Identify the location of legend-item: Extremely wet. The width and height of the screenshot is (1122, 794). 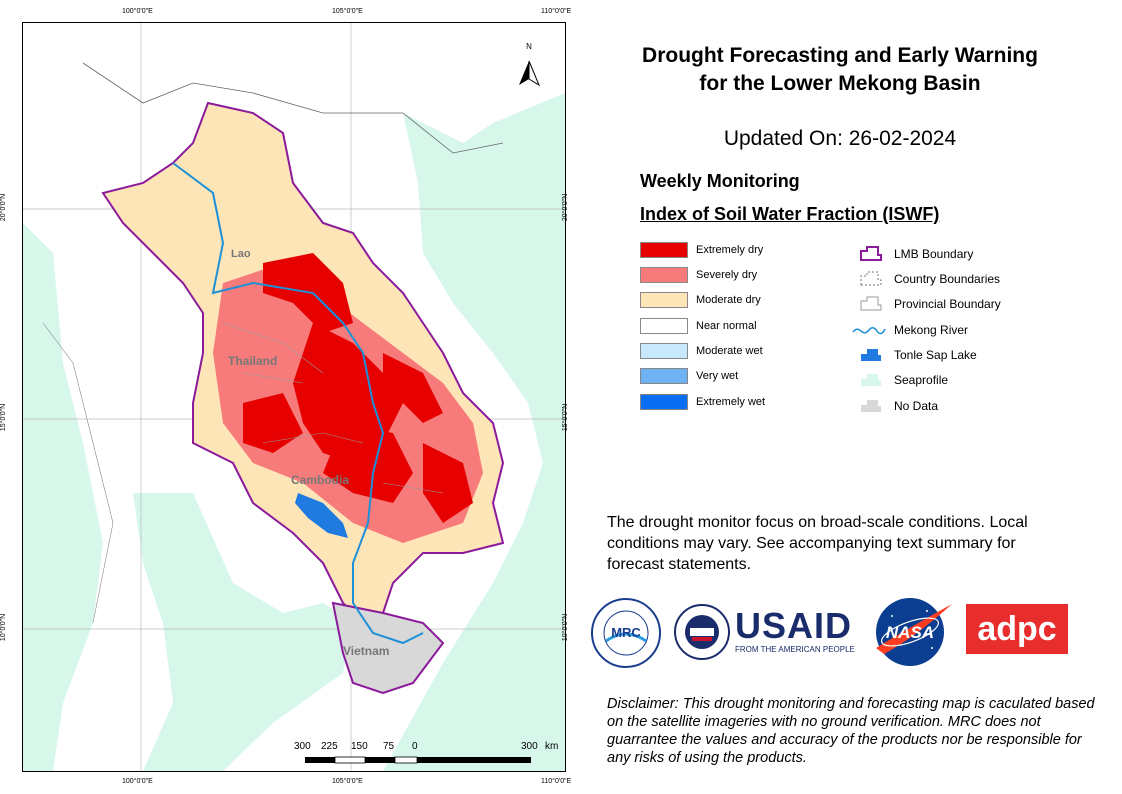
(702, 402).